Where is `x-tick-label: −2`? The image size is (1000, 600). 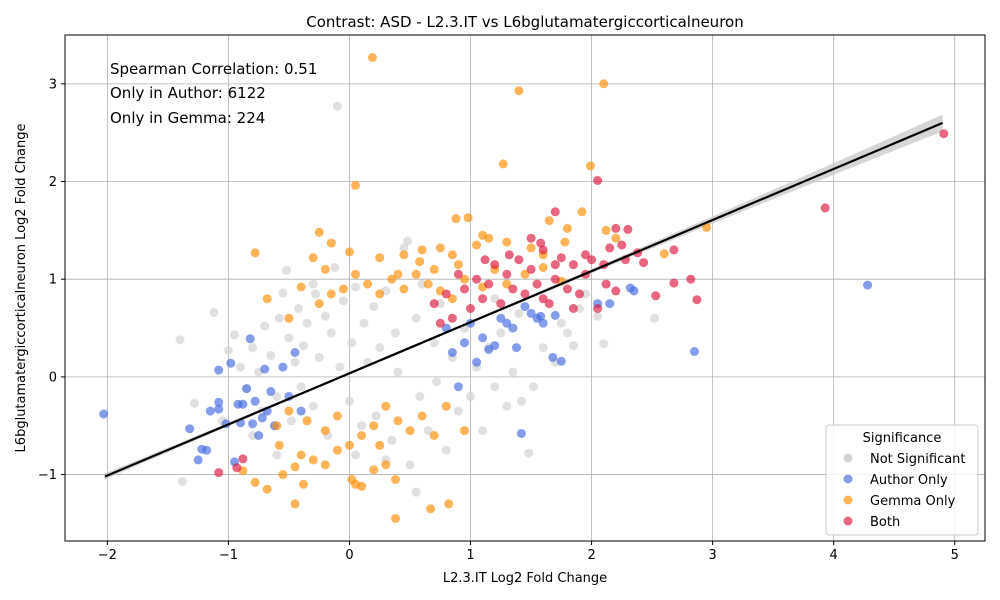
x-tick-label: −2 is located at coordinates (107, 555).